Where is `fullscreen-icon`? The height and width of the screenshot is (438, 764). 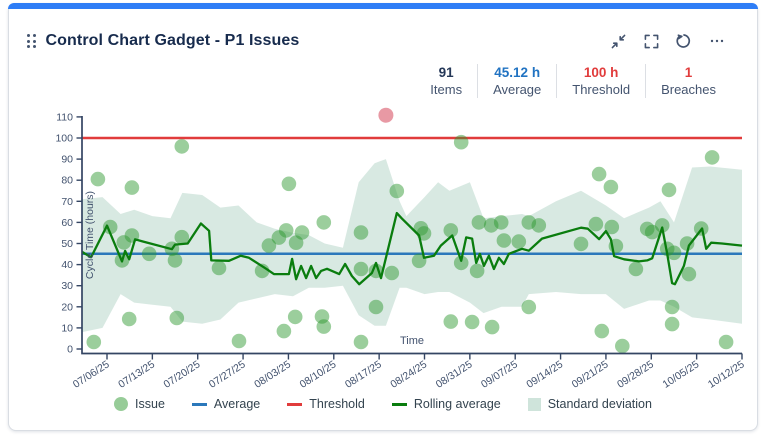 fullscreen-icon is located at coordinates (651, 41).